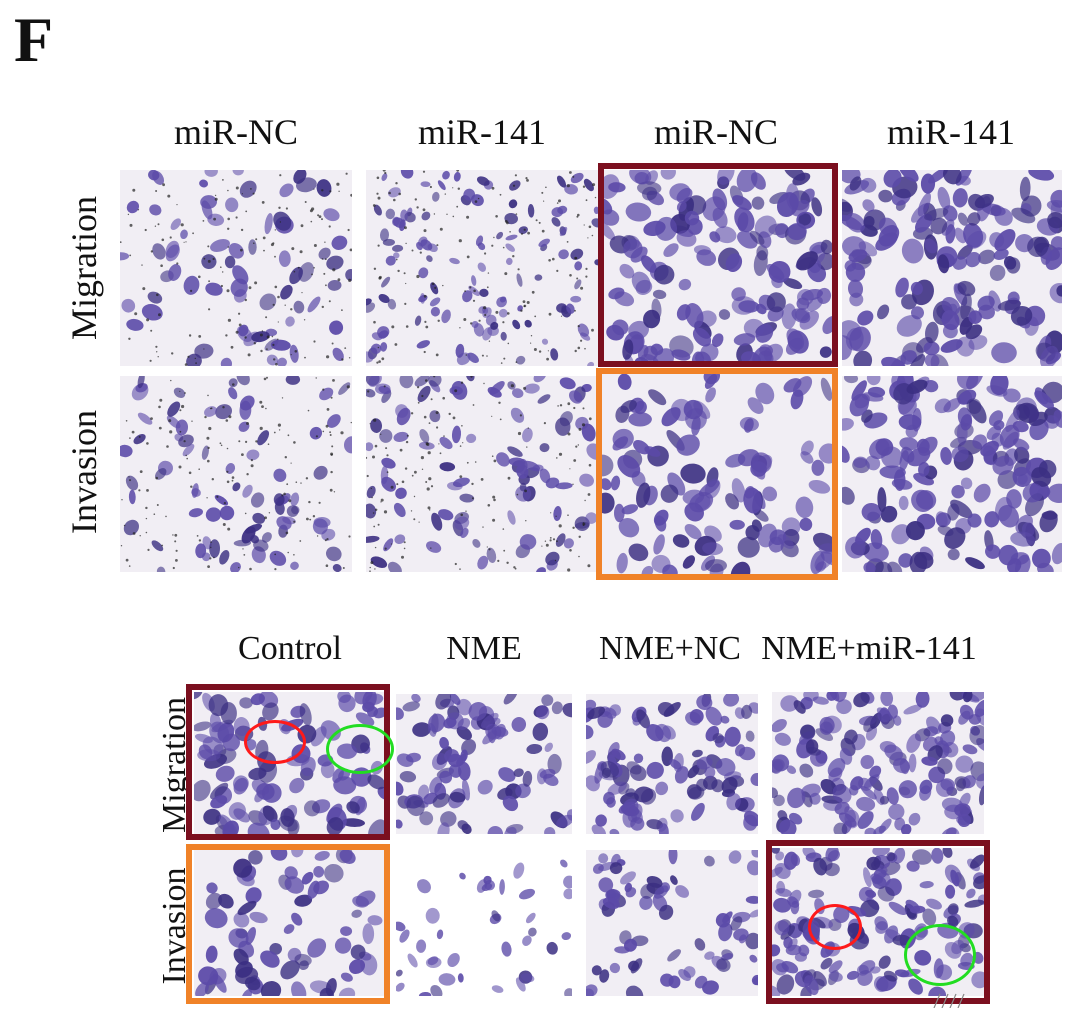 The width and height of the screenshot is (1080, 1021). I want to click on top-col-label-3: miR-NC, so click(715, 132).